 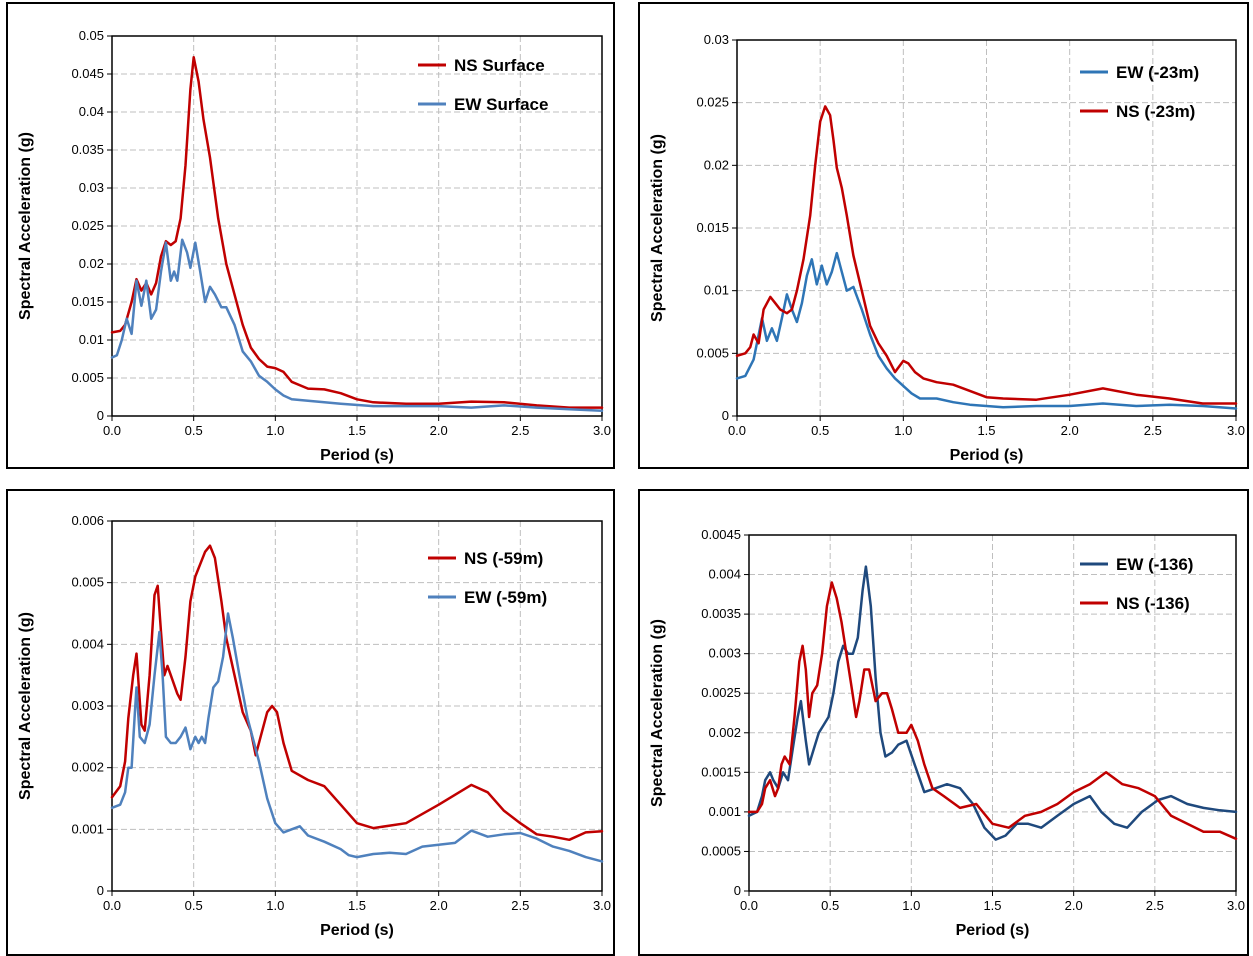 I want to click on y-tick-label: 0.04, so click(x=91, y=111).